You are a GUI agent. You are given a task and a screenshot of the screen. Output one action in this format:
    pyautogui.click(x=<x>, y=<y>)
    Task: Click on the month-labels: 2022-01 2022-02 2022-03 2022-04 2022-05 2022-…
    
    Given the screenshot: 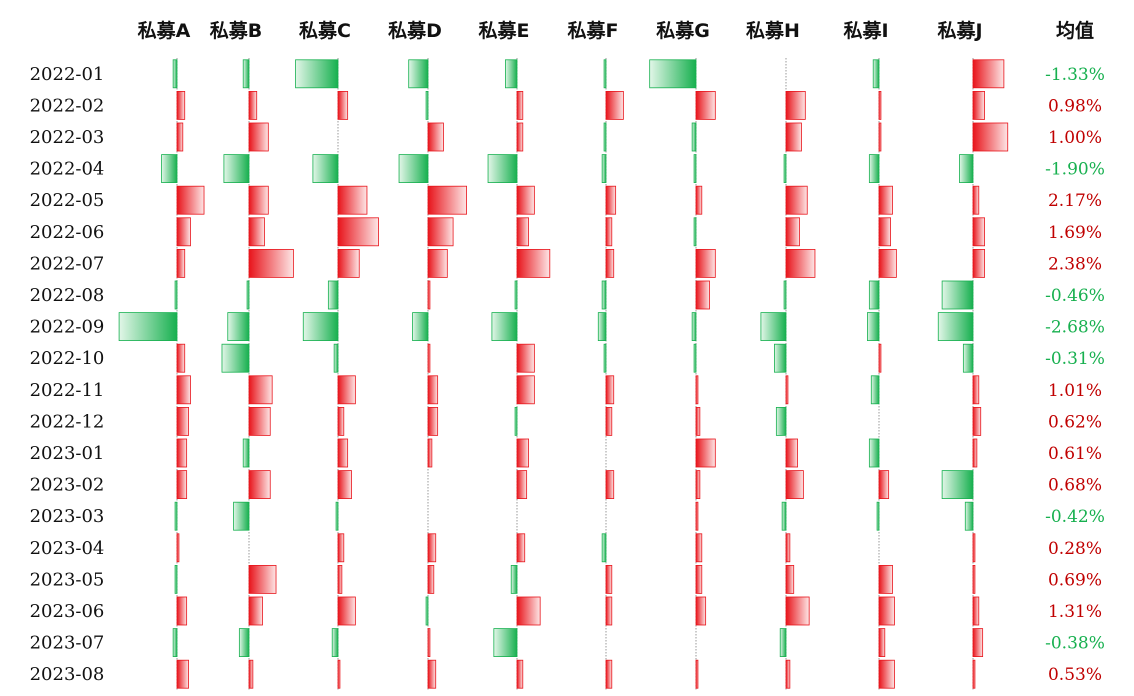 What is the action you would take?
    pyautogui.click(x=67, y=374)
    